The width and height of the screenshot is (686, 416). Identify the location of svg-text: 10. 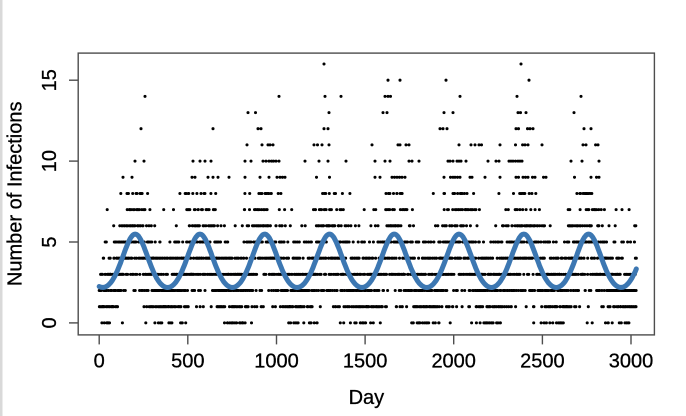
(50, 161).